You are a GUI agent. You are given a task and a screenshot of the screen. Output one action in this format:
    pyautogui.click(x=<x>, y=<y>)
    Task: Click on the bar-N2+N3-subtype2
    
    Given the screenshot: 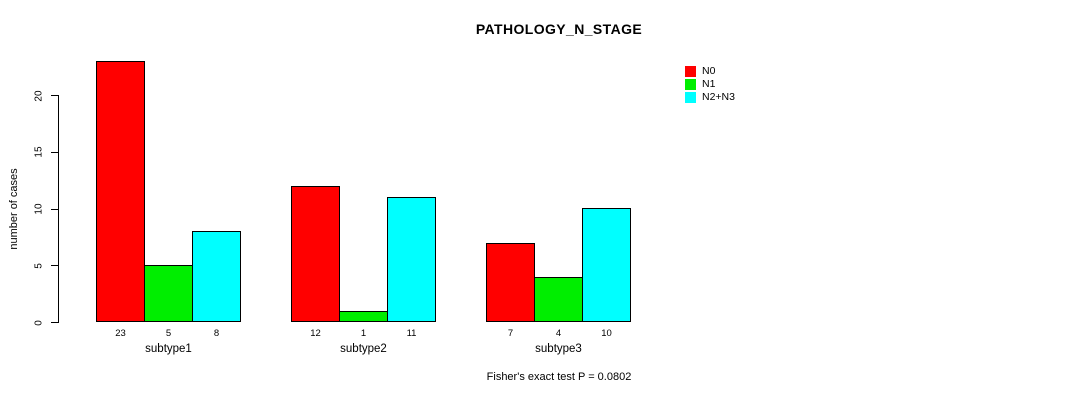 What is the action you would take?
    pyautogui.click(x=411, y=259)
    